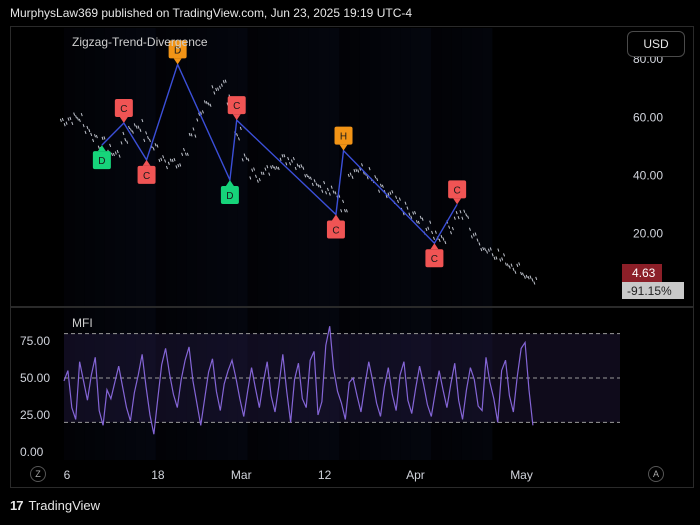  Describe the element at coordinates (656, 474) in the screenshot. I see `auto-scale-button: A` at that location.